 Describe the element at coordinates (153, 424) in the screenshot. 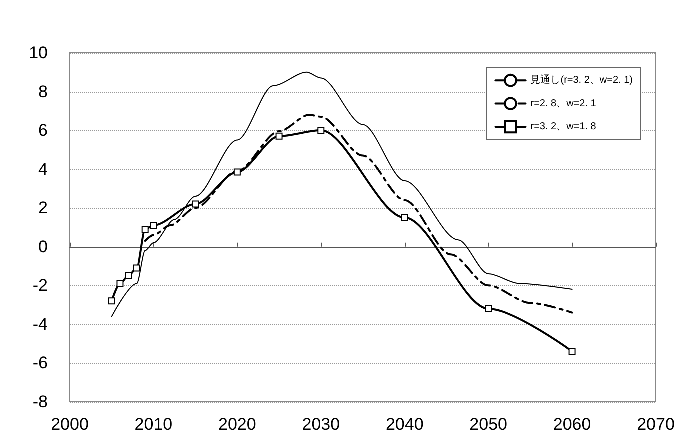

I see `x-tick-label: 2010` at that location.